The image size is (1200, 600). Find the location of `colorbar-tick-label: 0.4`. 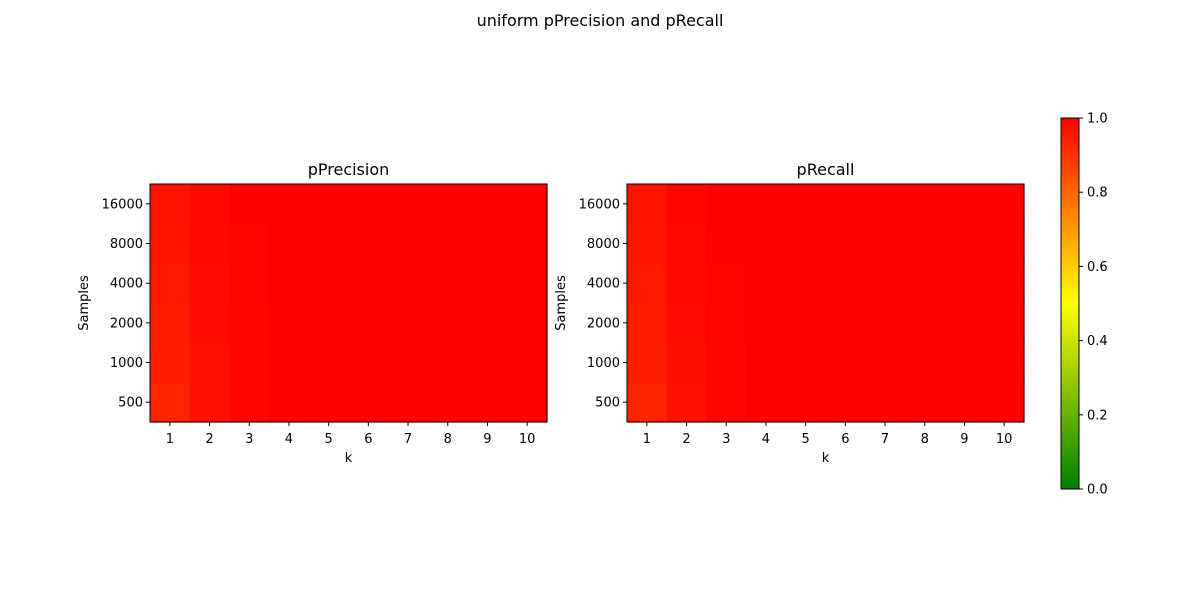

colorbar-tick-label: 0.4 is located at coordinates (1097, 341).